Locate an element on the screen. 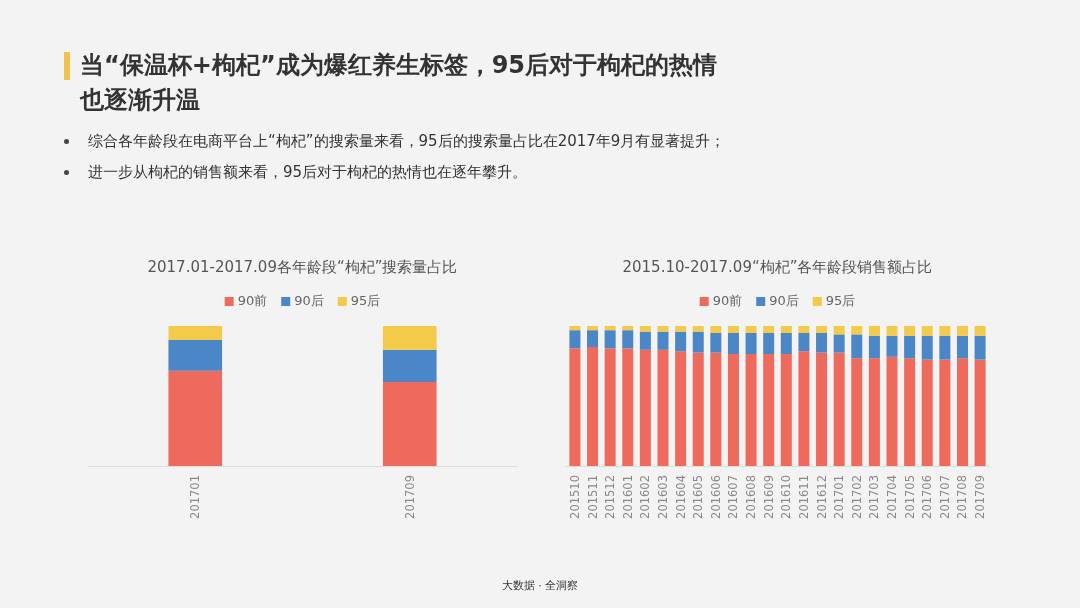 This screenshot has height=608, width=1080. x-tick-label: 201605 is located at coordinates (698, 497).